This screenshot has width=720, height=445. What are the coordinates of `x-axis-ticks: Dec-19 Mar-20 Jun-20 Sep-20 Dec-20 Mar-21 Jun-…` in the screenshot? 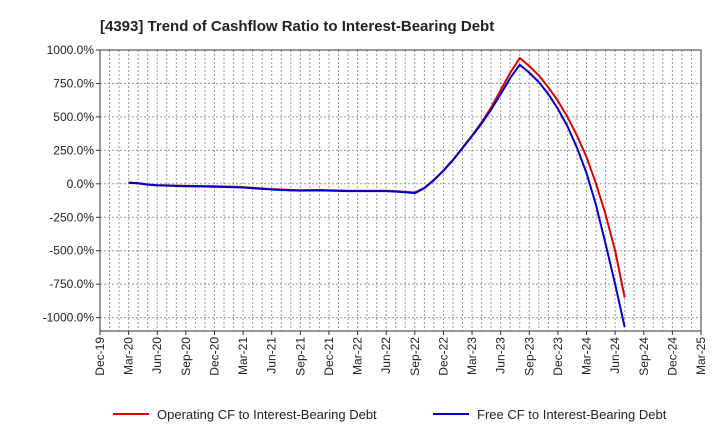 It's located at (400, 353).